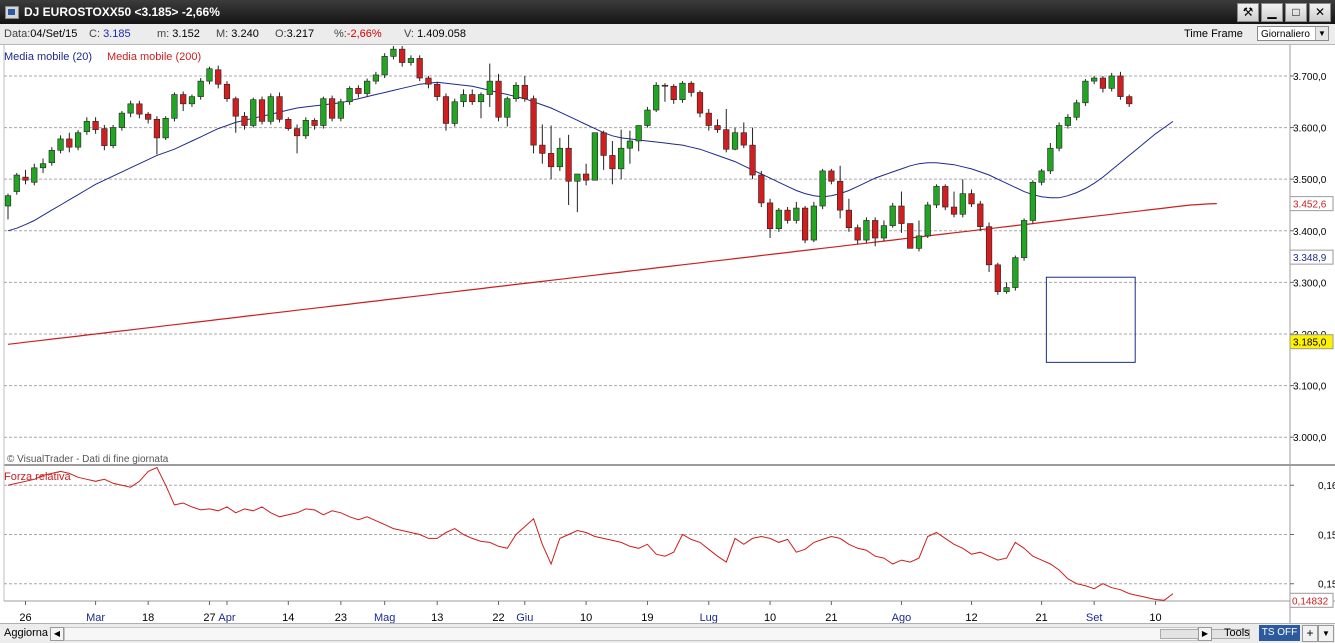 This screenshot has height=643, width=1335. What do you see at coordinates (122, 12) in the screenshot?
I see `window-title: DJ EUROSTOXX50 <3.185> -2,66%` at bounding box center [122, 12].